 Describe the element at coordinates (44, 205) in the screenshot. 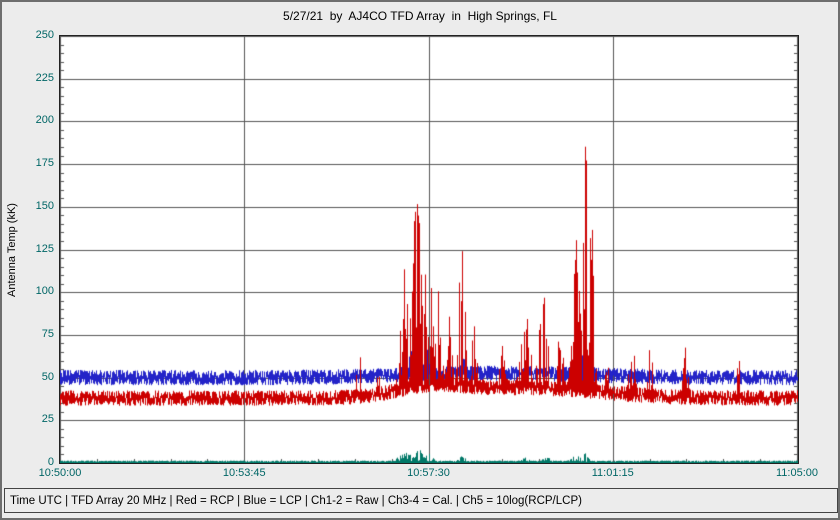

I see `y-tick-label: 150` at that location.